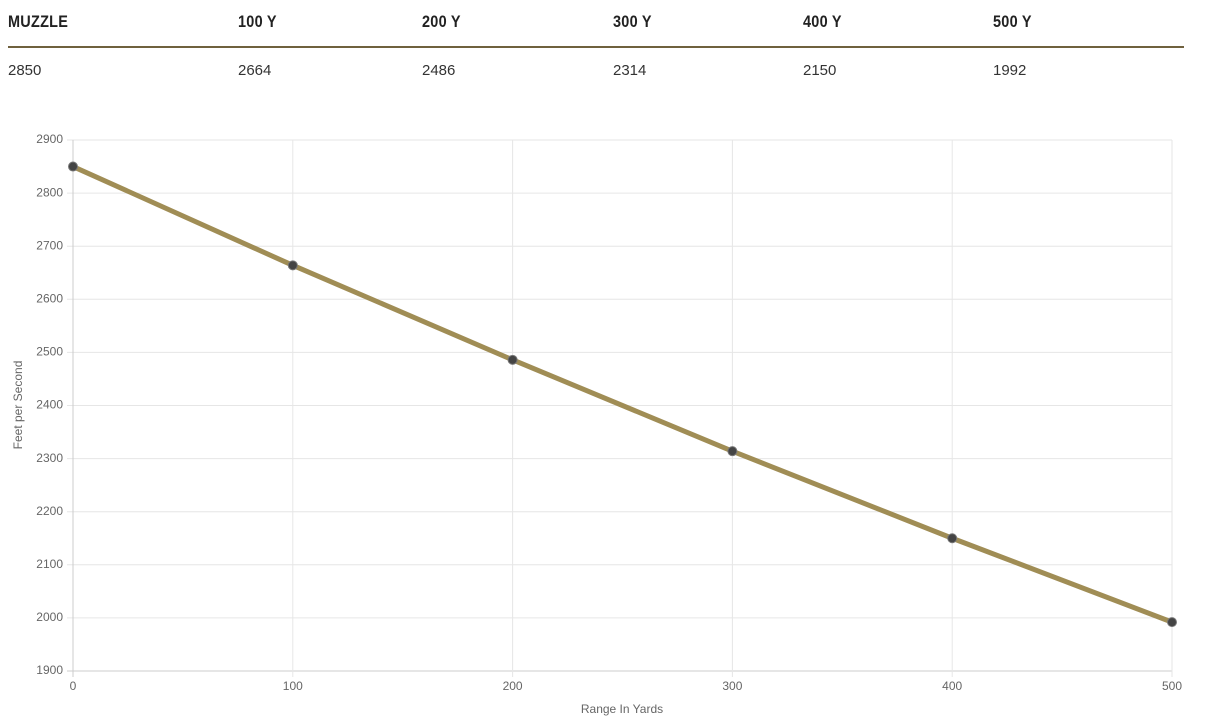  I want to click on cell: 2314, so click(630, 70).